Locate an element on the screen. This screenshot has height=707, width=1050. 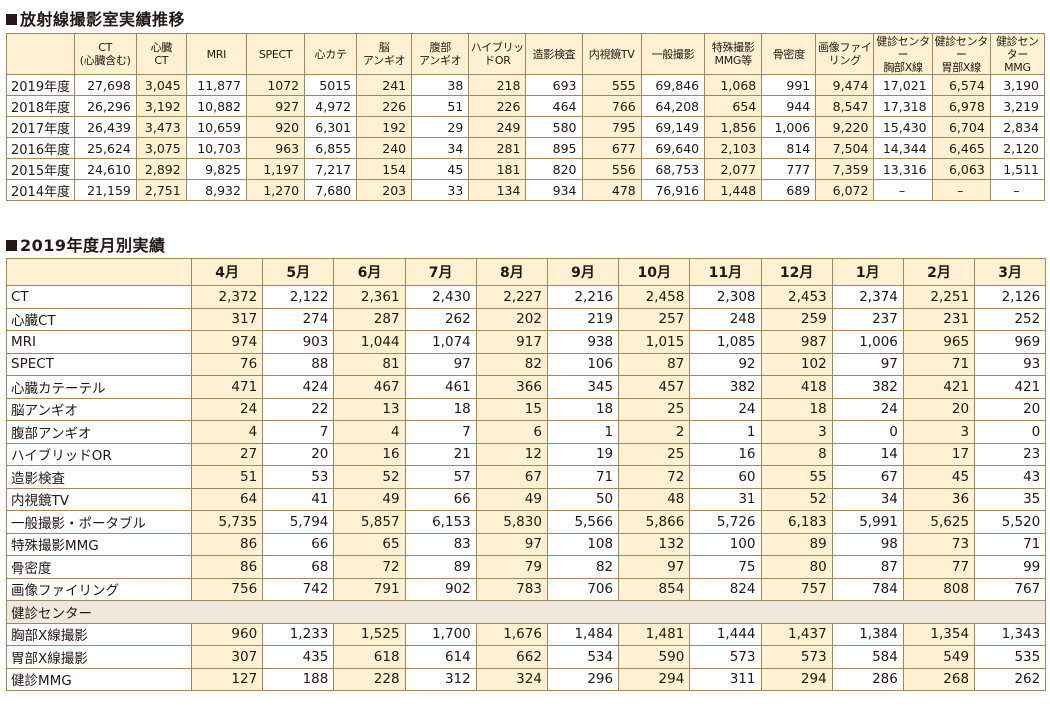
column-header: 骨密度 is located at coordinates (789, 54).